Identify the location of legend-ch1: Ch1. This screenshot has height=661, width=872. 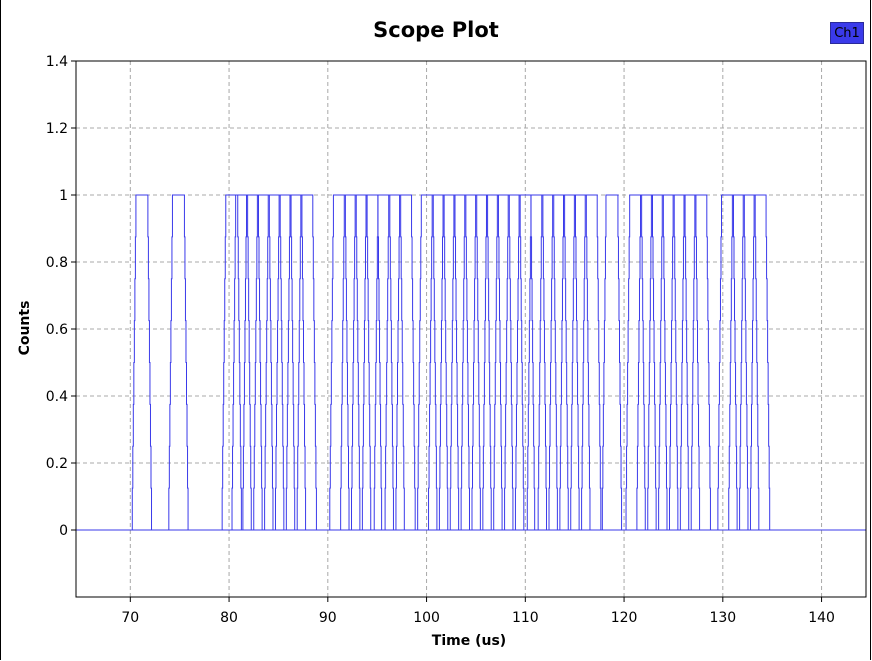
(847, 33).